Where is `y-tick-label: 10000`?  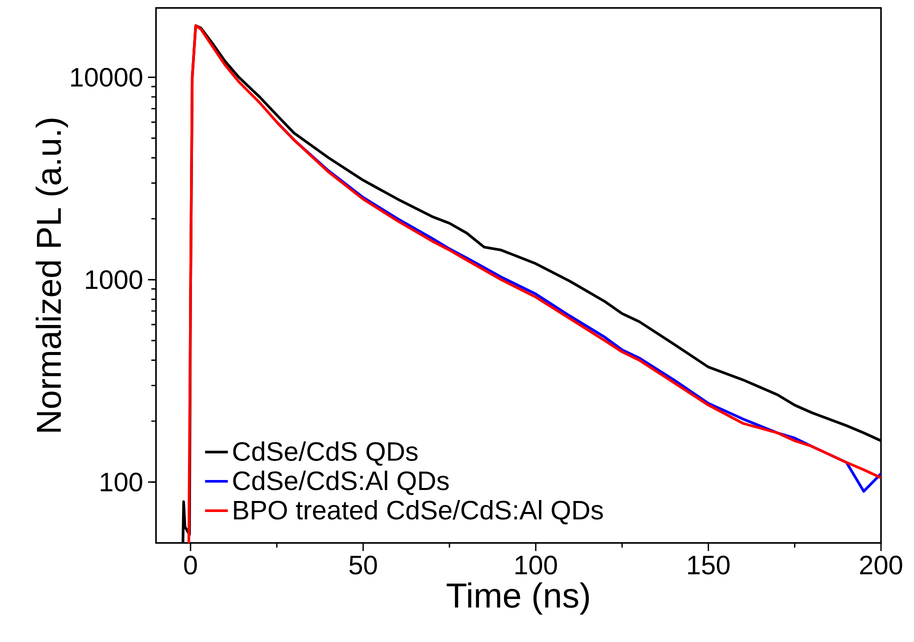 y-tick-label: 10000 is located at coordinates (106, 77).